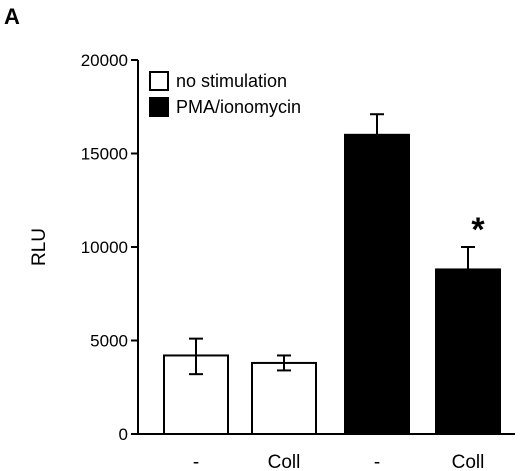 This screenshot has height=471, width=520. I want to click on y-tick-label: 15000, so click(104, 154).